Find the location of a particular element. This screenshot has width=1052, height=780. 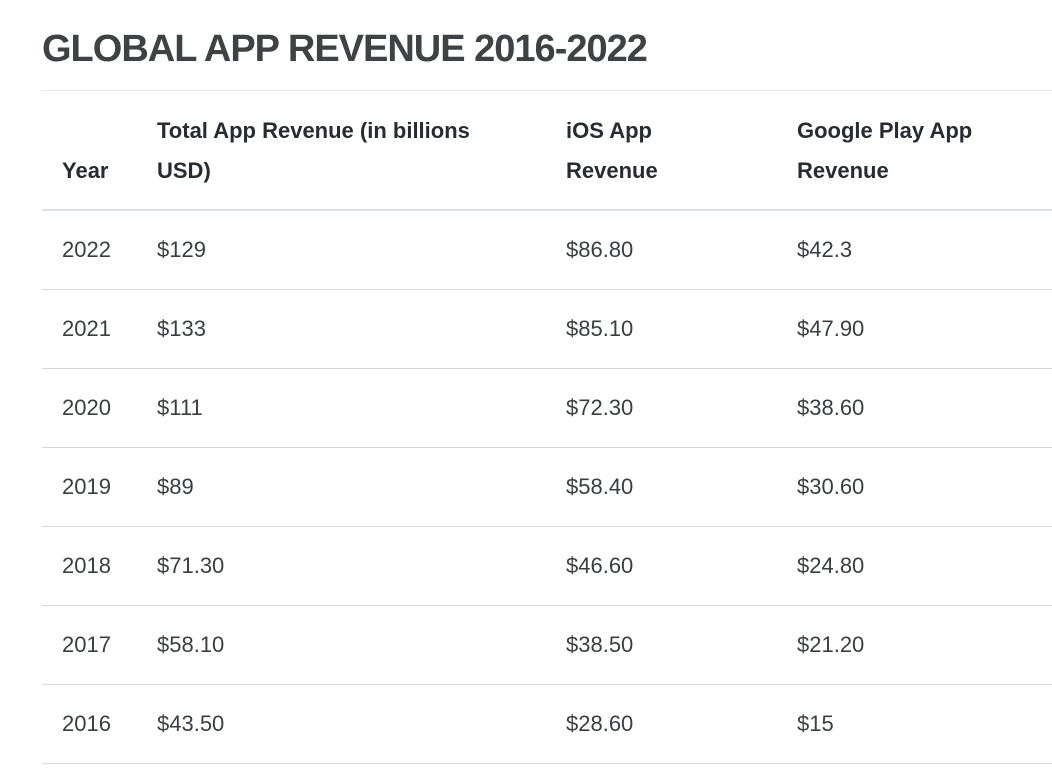

table-row-2017: 2017 $58.10 $38.50 $21.20 is located at coordinates (547, 645).